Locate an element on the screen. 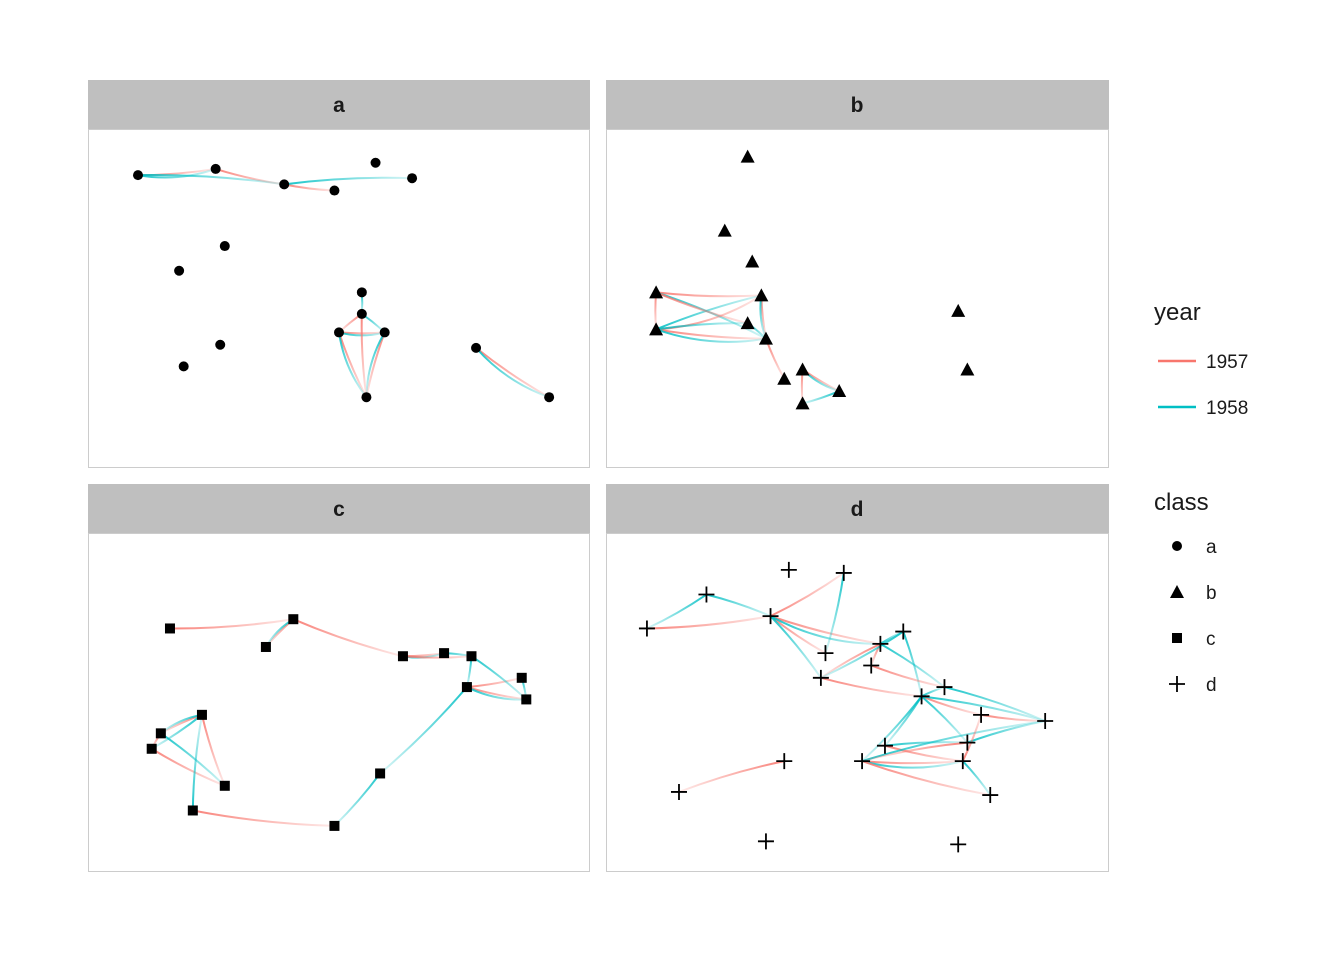 This screenshot has height=960, width=1344. facet-border-a is located at coordinates (339, 298).